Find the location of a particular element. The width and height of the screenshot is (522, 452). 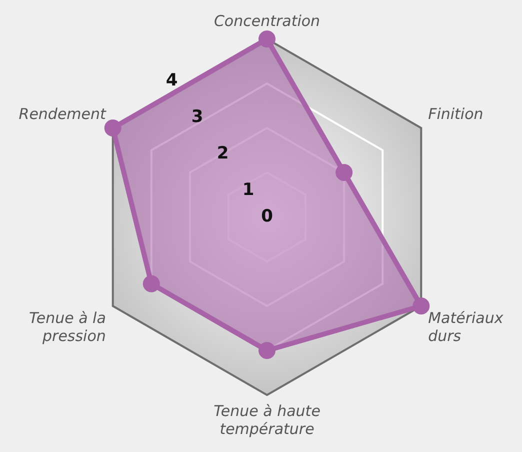

y-tick-label: 4 is located at coordinates (172, 80).